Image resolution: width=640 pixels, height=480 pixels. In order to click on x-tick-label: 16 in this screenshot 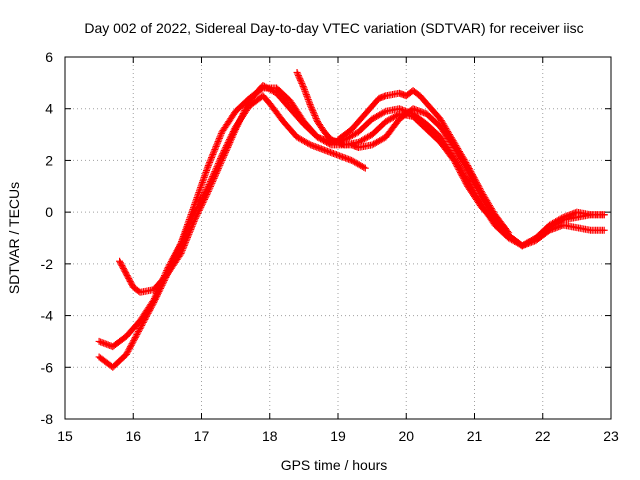, I will do `click(133, 436)`.